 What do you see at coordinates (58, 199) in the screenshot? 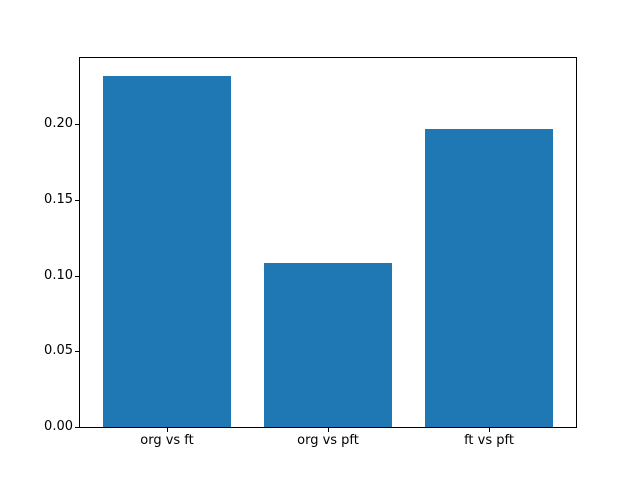
I see `y-tick-label: 0.15` at bounding box center [58, 199].